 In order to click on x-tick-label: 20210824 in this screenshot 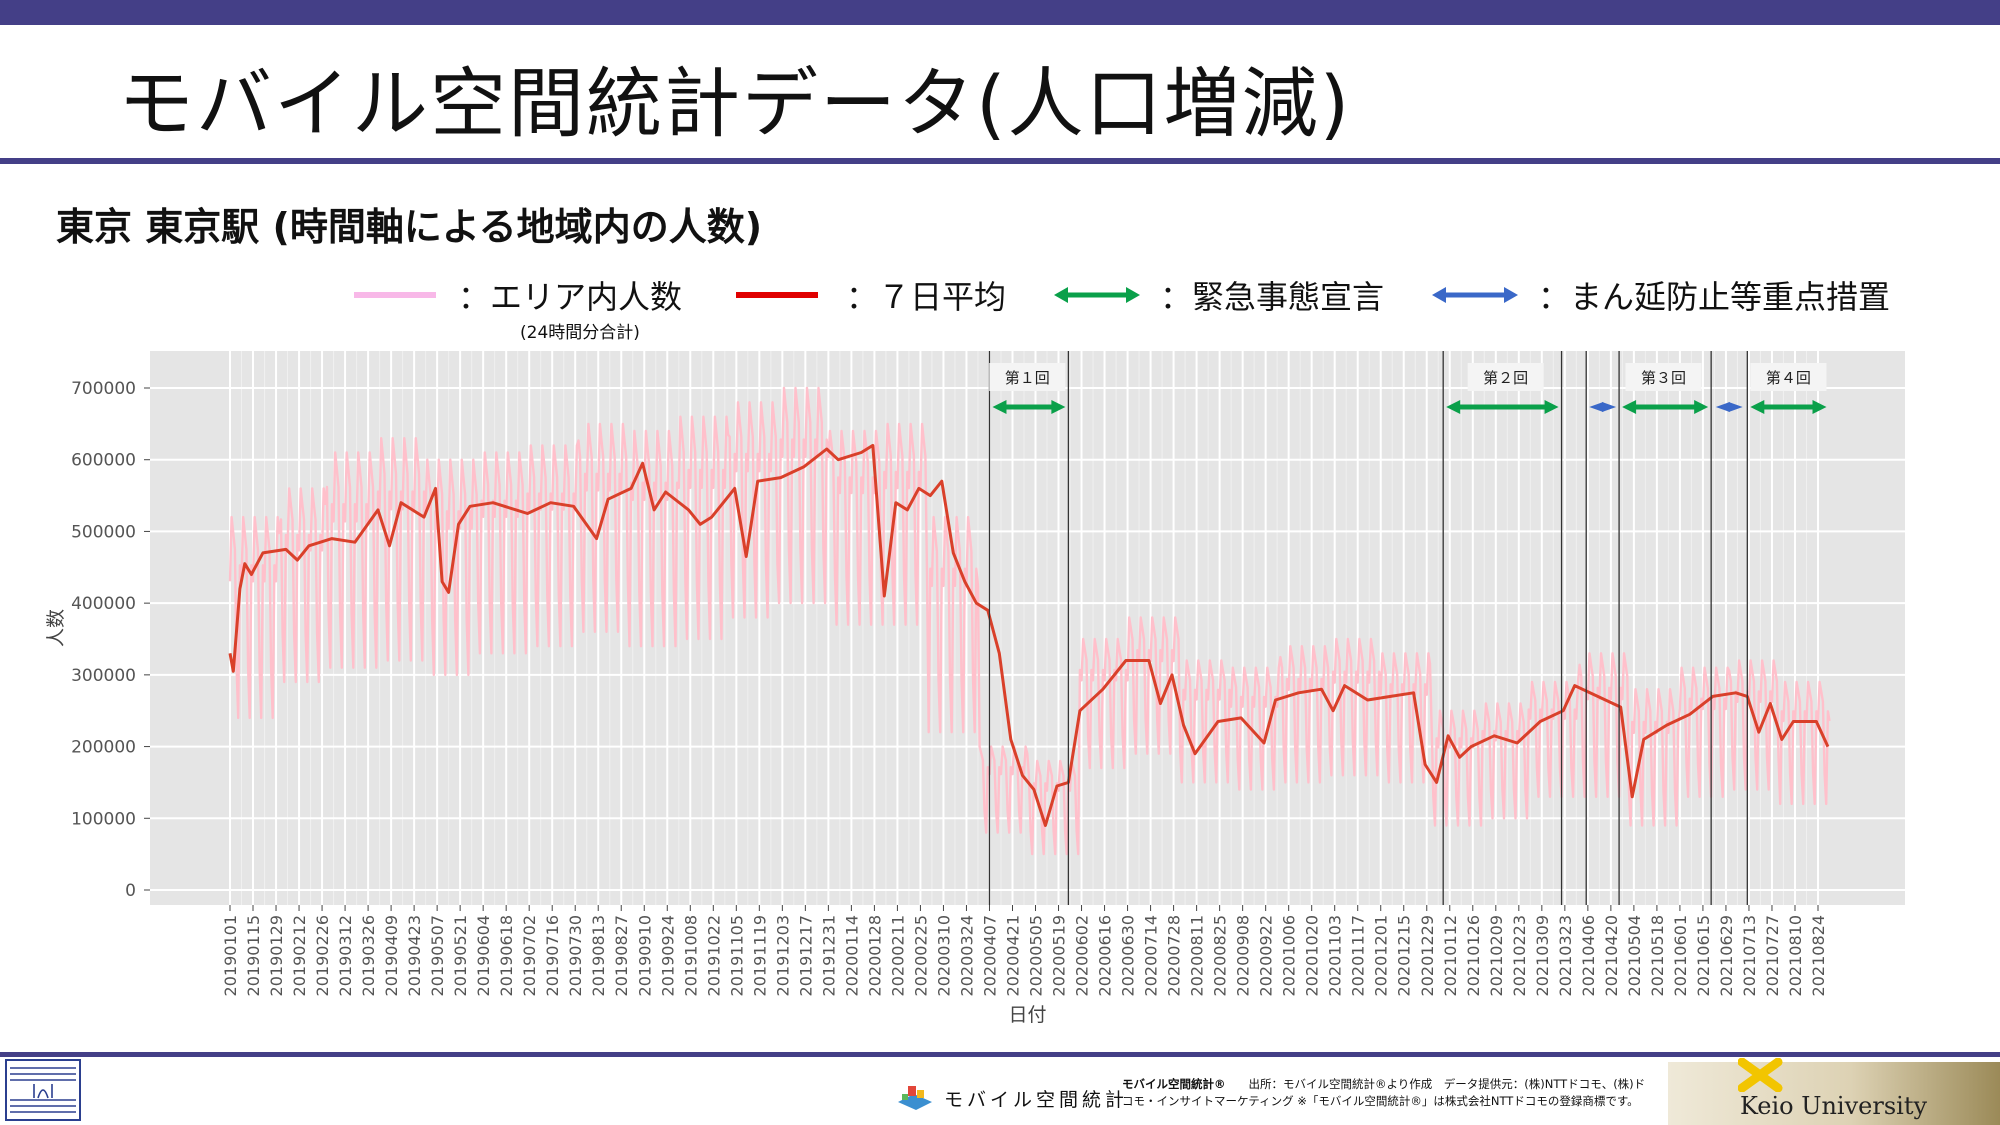, I will do `click(1818, 955)`.